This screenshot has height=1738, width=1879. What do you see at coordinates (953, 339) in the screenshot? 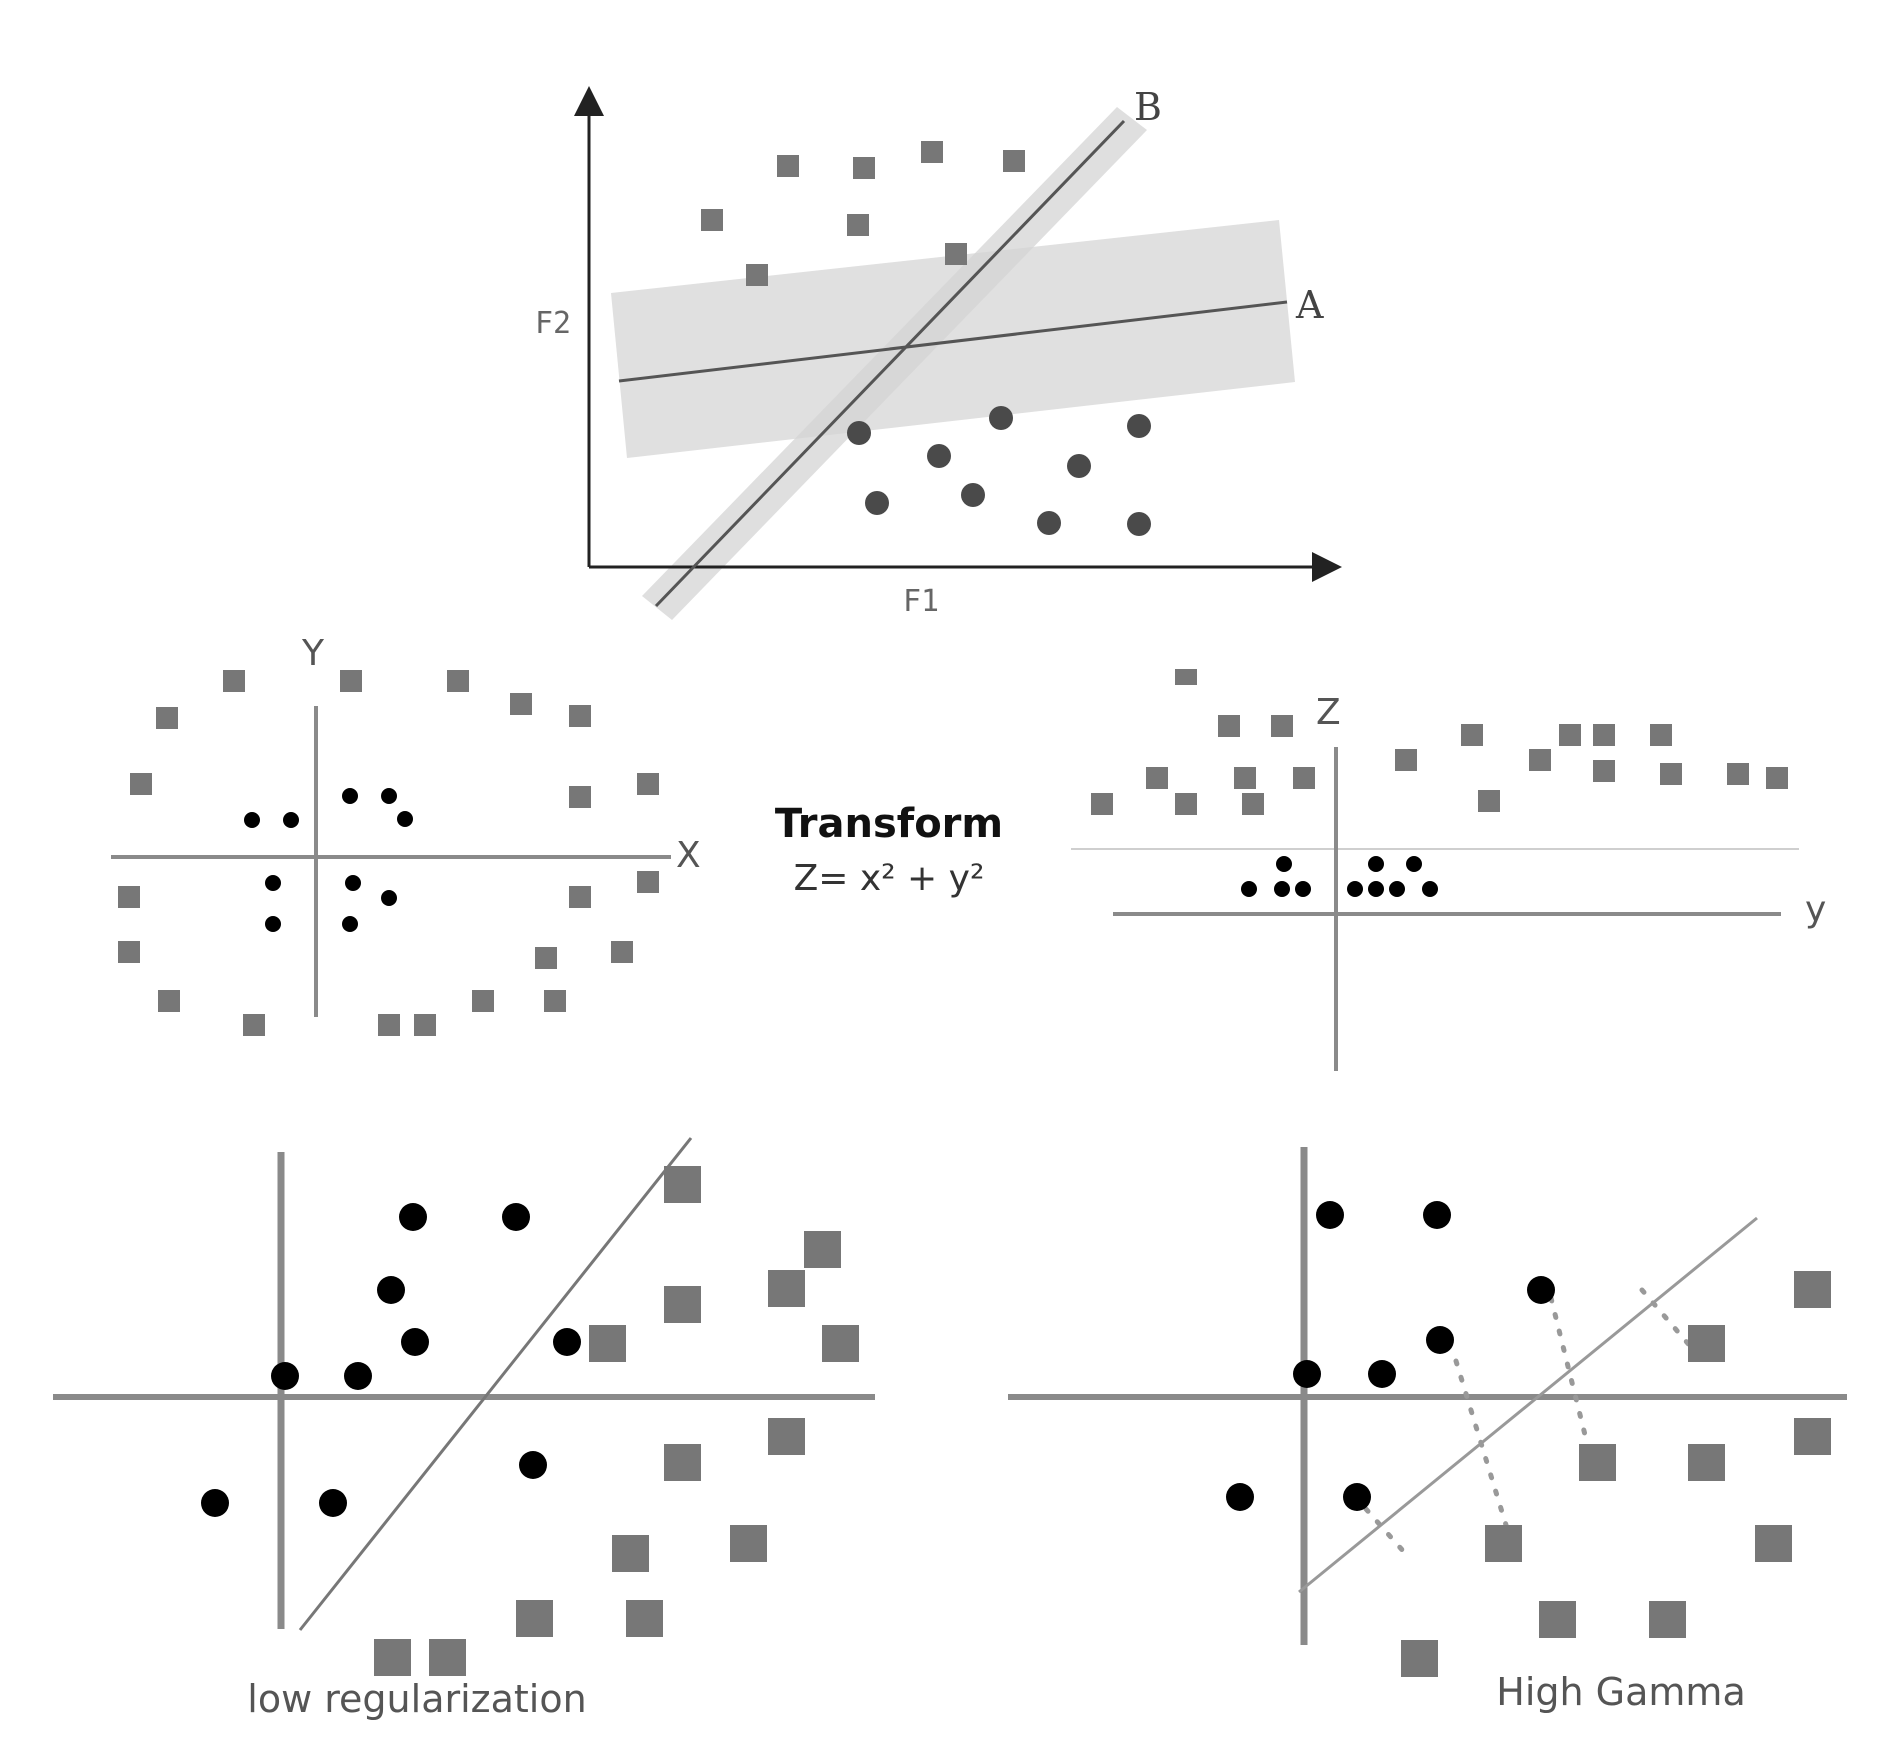
I see `margin-band-a` at bounding box center [953, 339].